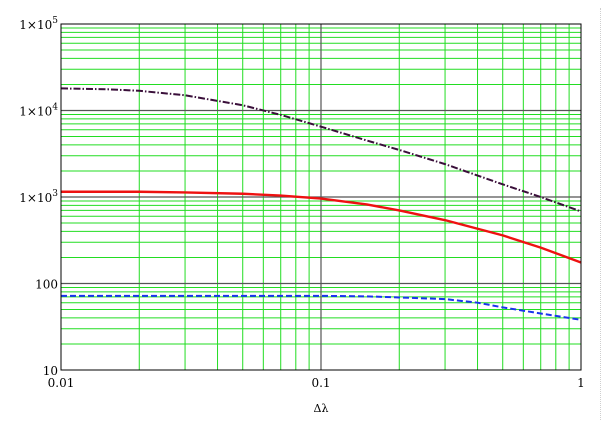  Describe the element at coordinates (38, 197) in the screenshot. I see `y-tick-label: 1×10³` at that location.